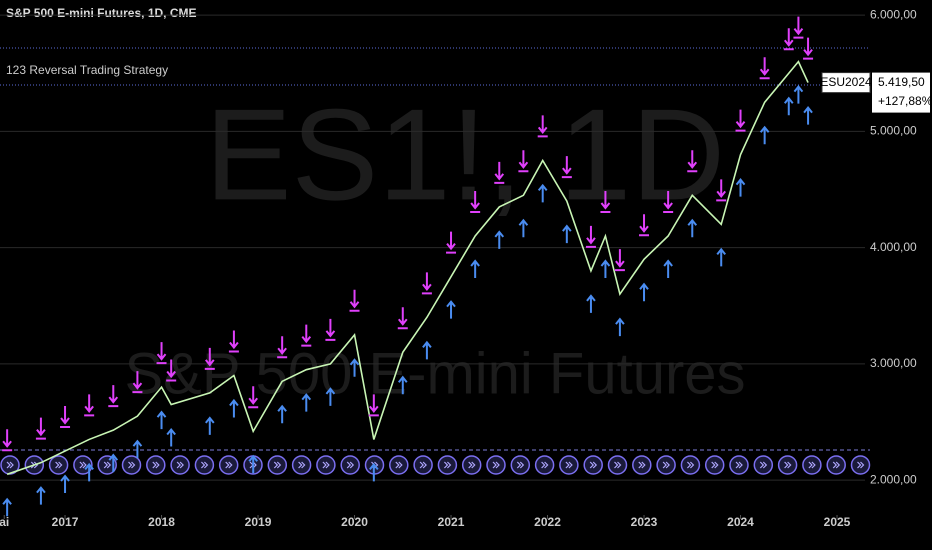  Describe the element at coordinates (4, 522) in the screenshot. I see `x-tick-label: ai` at that location.